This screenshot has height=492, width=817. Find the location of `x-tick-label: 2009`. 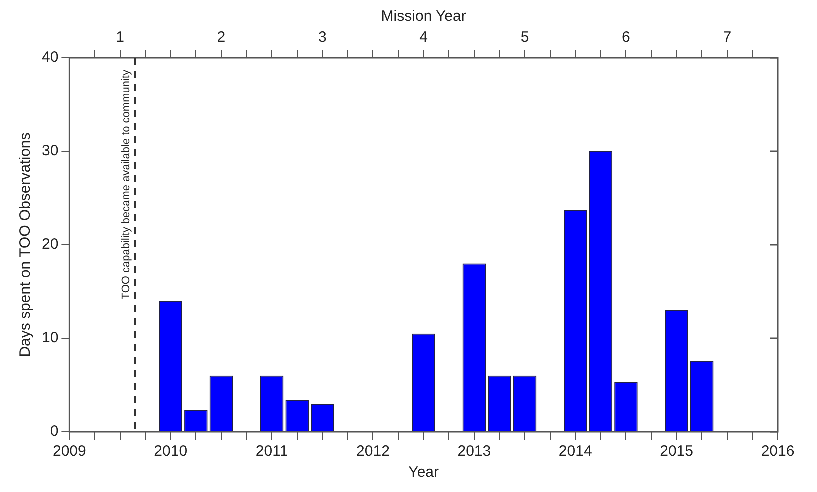

x-tick-label: 2009 is located at coordinates (69, 451).